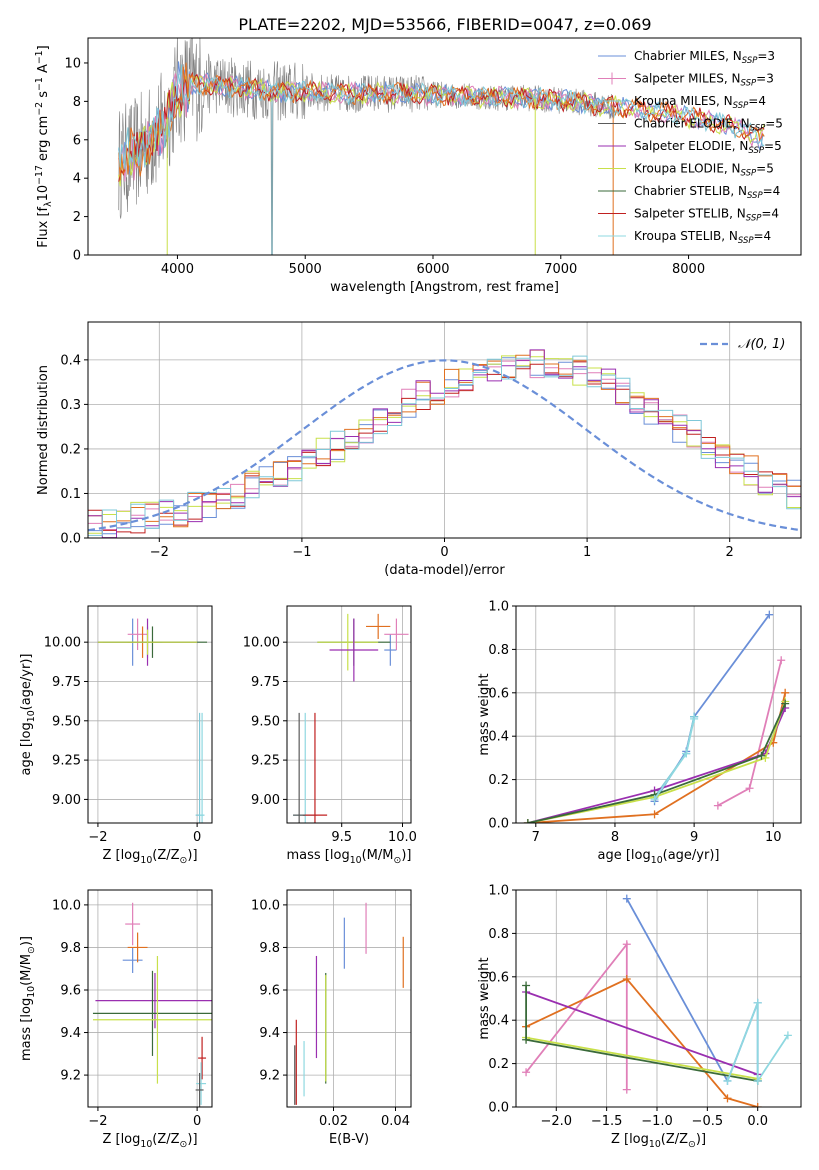 The height and width of the screenshot is (1170, 819). What do you see at coordinates (265, 682) in the screenshot?
I see `y-tick-label: 9.75` at bounding box center [265, 682].